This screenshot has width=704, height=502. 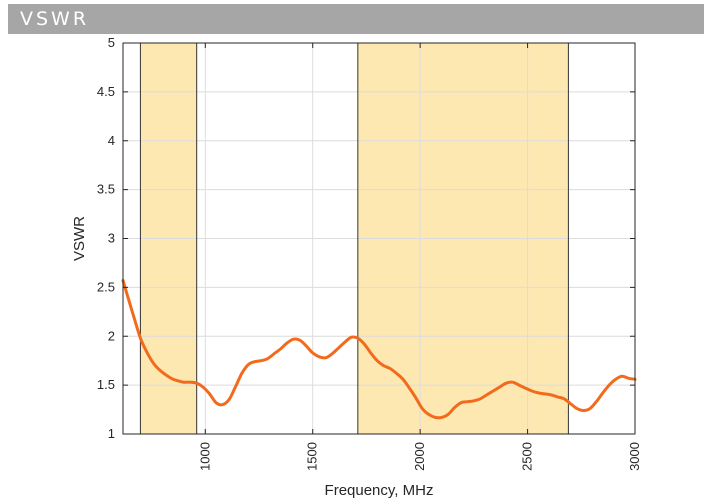 What do you see at coordinates (634, 456) in the screenshot?
I see `x-tick-label: 3000` at bounding box center [634, 456].